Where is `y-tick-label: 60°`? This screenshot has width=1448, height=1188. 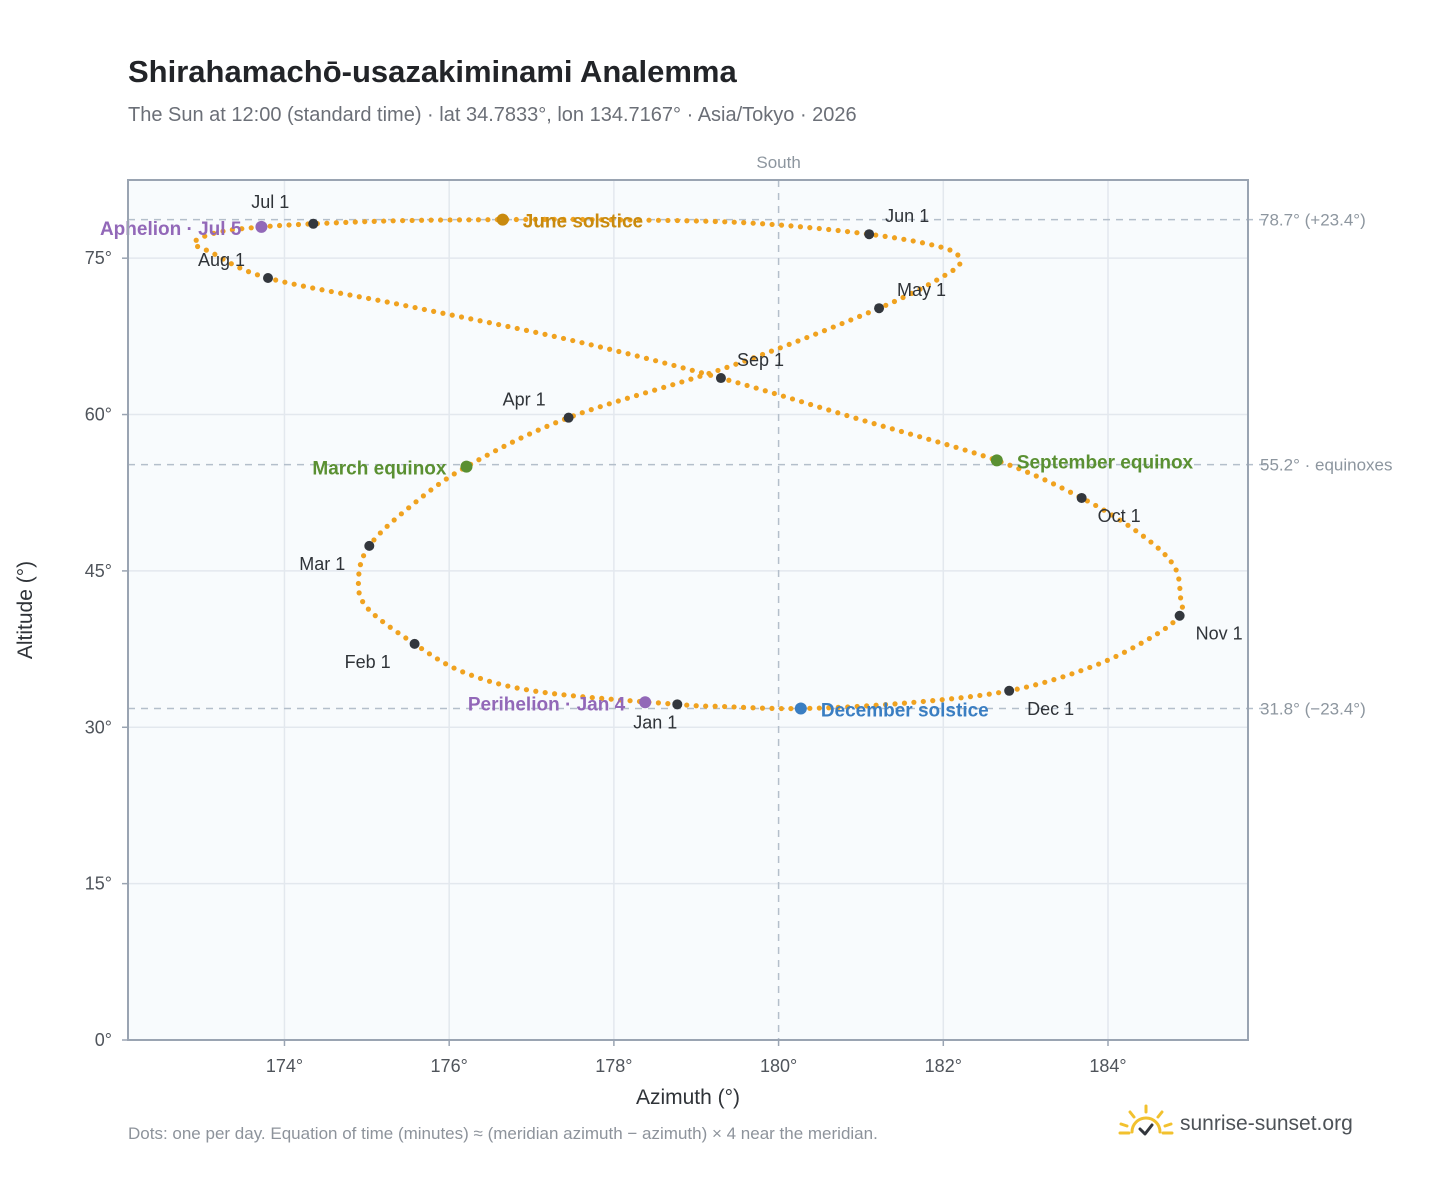
y-tick-label: 60° is located at coordinates (98, 415).